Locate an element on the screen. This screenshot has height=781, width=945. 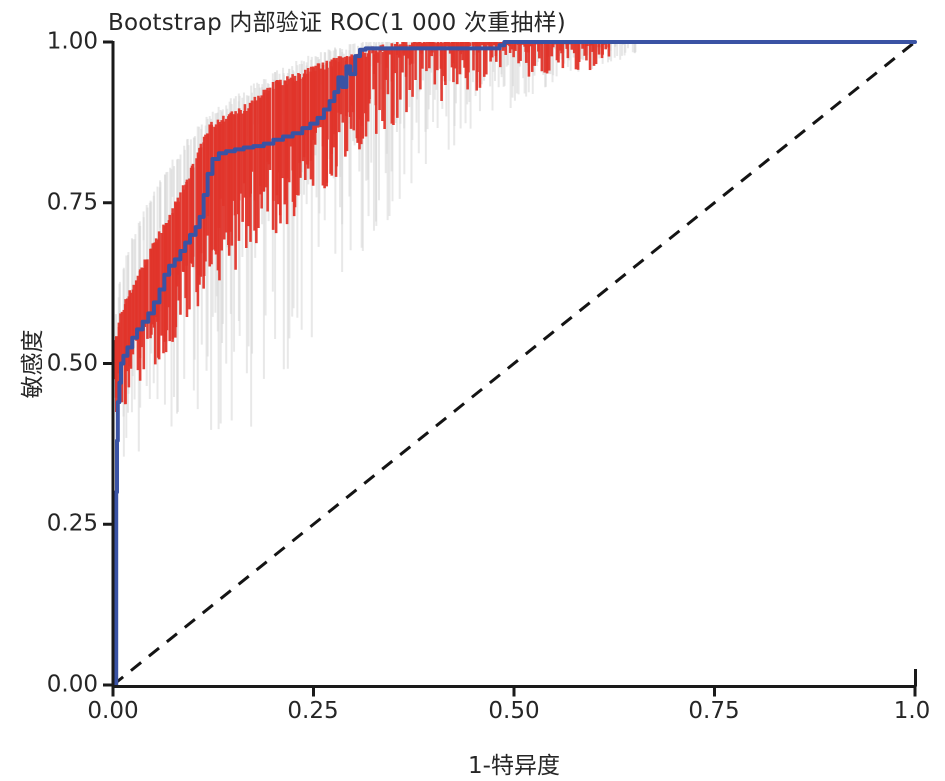
x-tick-label-25: 0.25 is located at coordinates (313, 711).